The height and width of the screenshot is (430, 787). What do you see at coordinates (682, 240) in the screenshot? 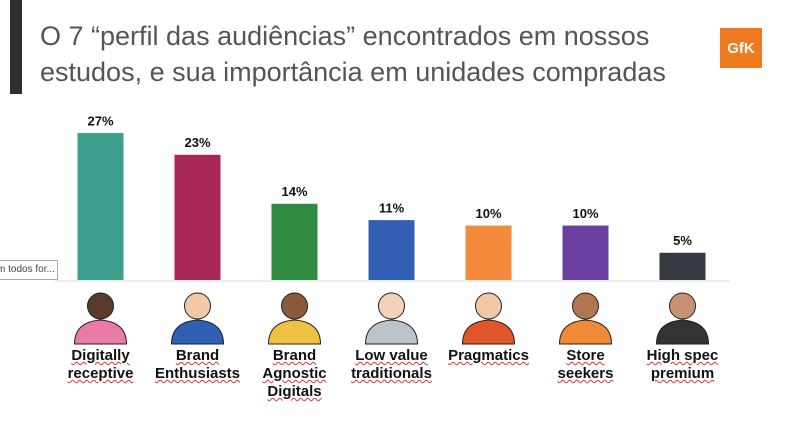
I see `value-label: 5%` at bounding box center [682, 240].